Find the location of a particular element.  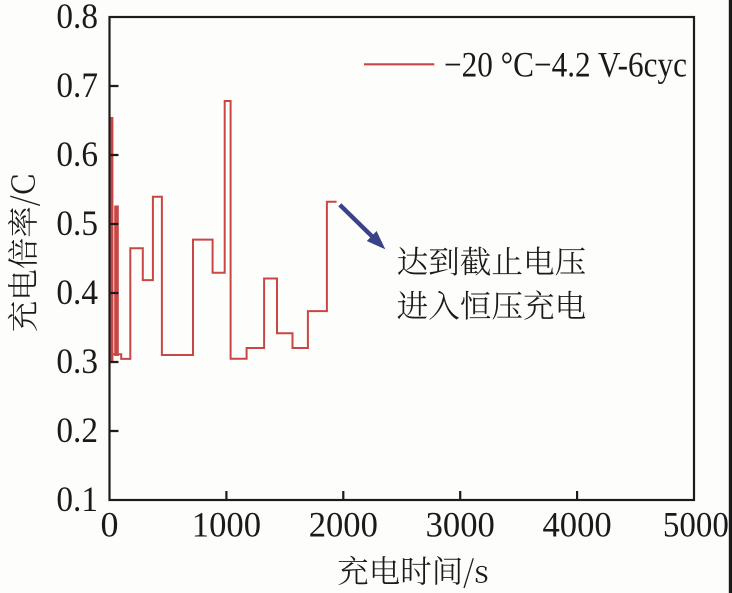

svg-text: 4000 is located at coordinates (577, 525).